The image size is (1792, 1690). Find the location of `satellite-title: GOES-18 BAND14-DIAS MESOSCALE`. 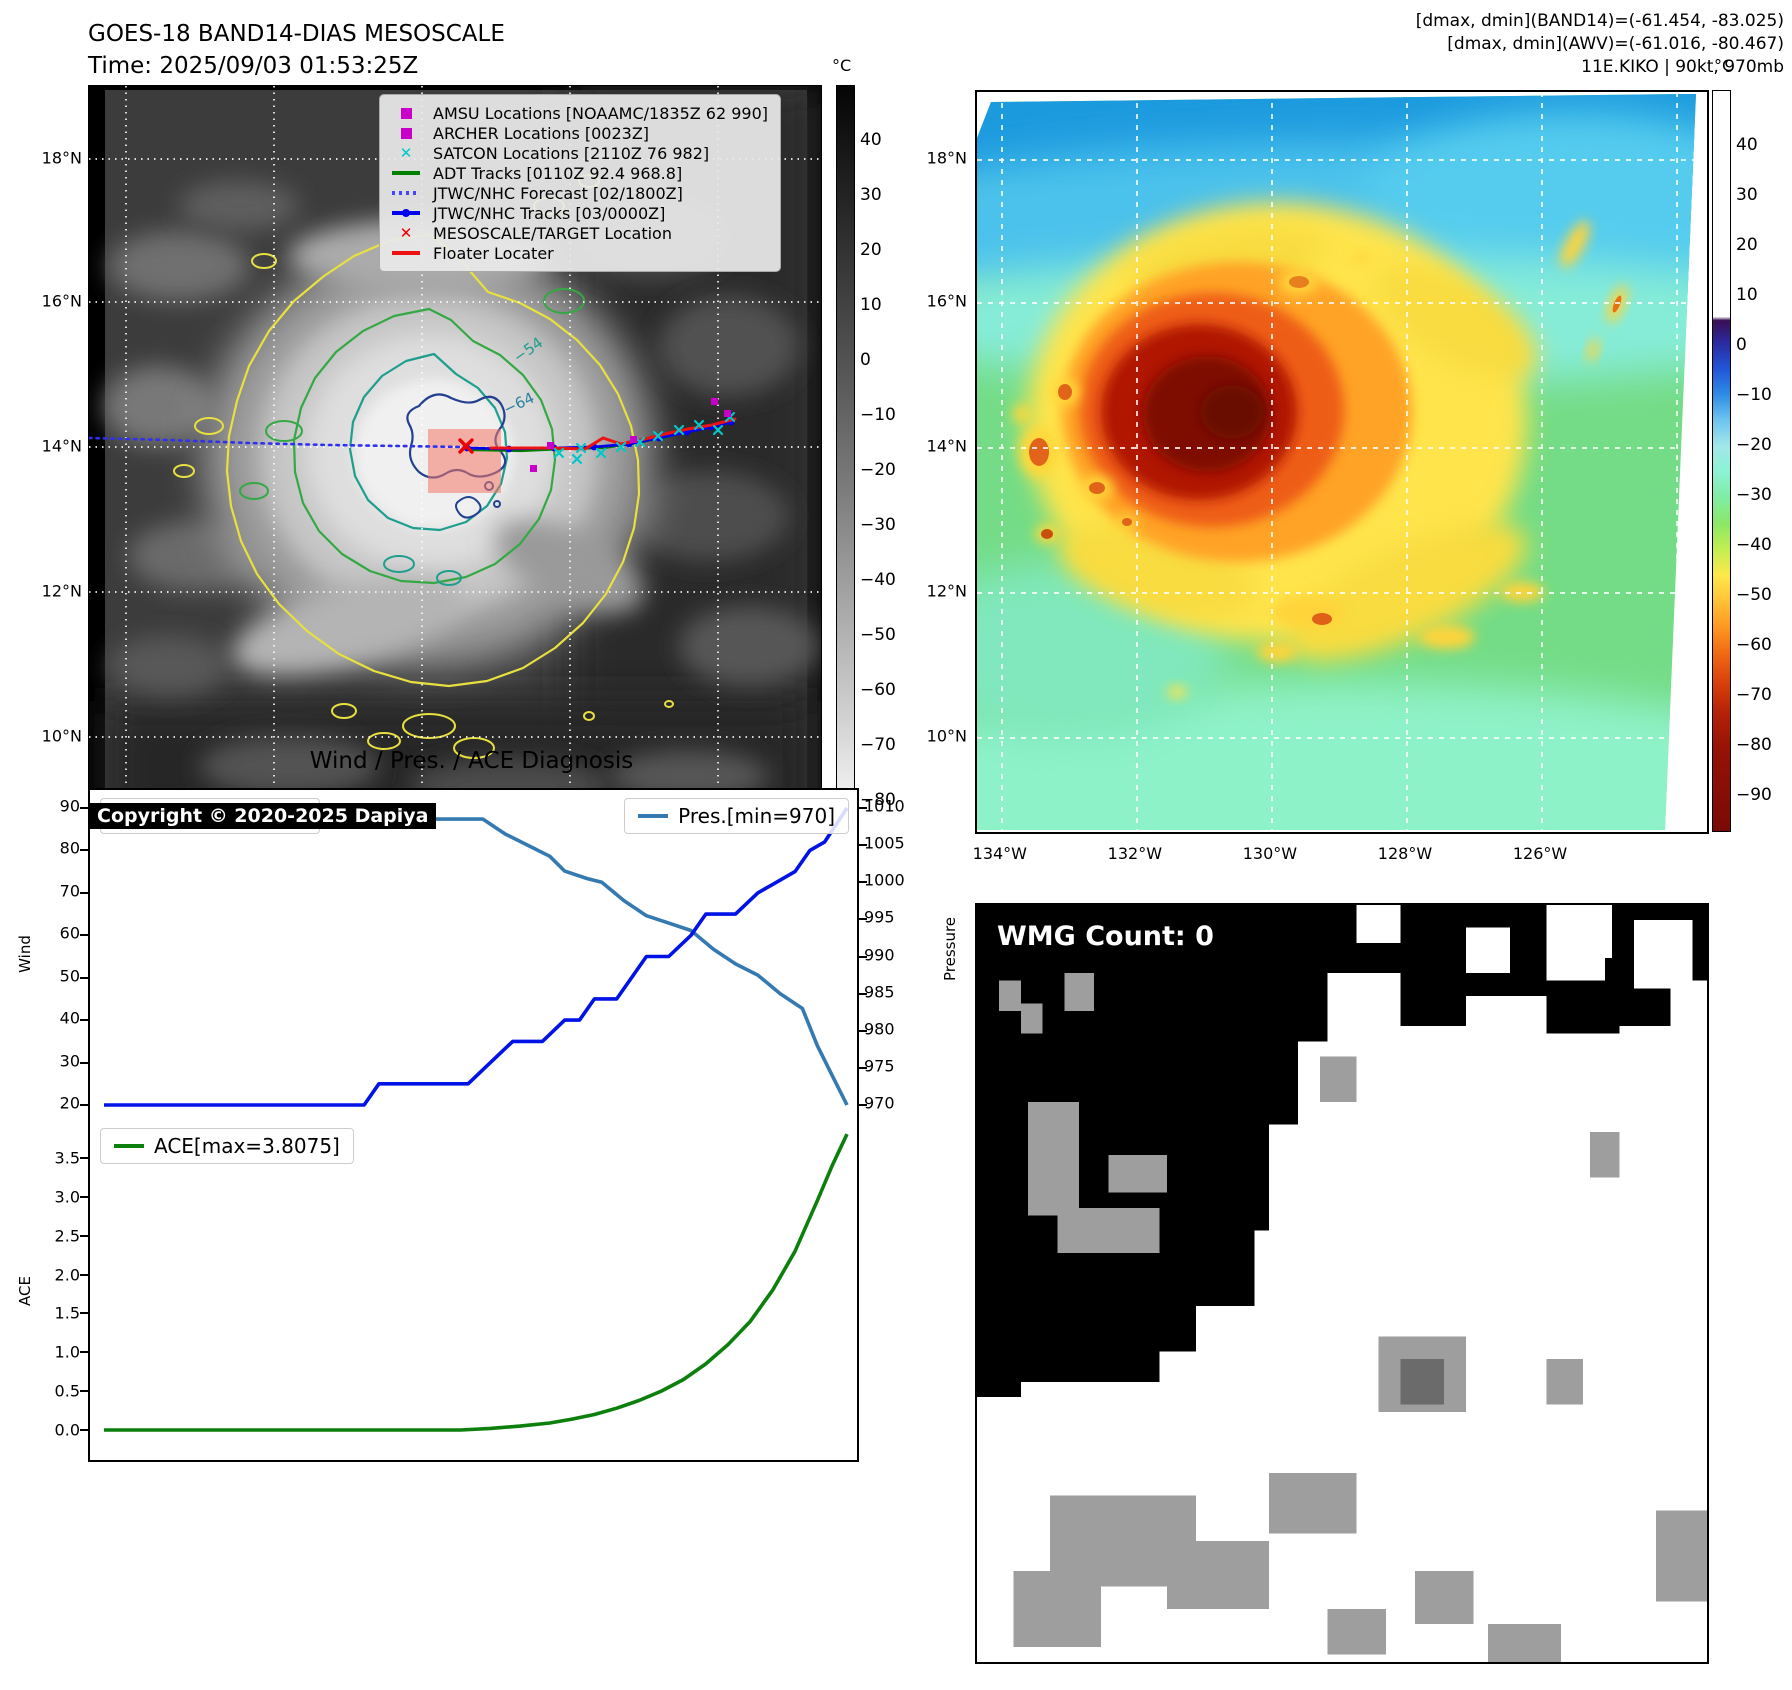

satellite-title: GOES-18 BAND14-DIAS MESOSCALE is located at coordinates (296, 34).